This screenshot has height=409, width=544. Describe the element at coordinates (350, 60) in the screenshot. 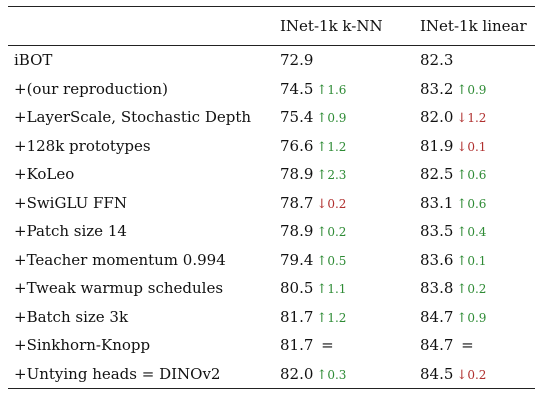

I see `knn-cell: 72.9` at that location.